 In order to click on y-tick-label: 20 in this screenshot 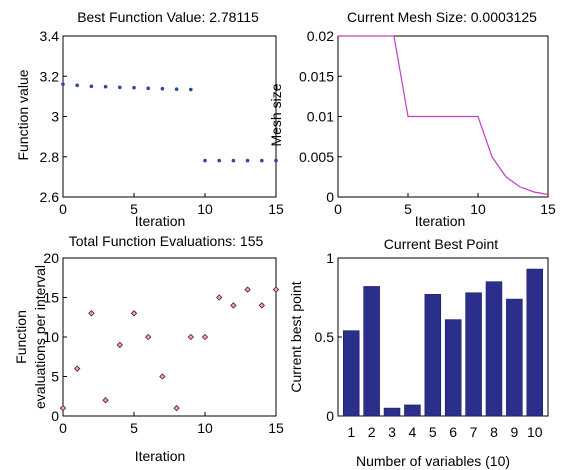, I will do `click(51, 258)`.